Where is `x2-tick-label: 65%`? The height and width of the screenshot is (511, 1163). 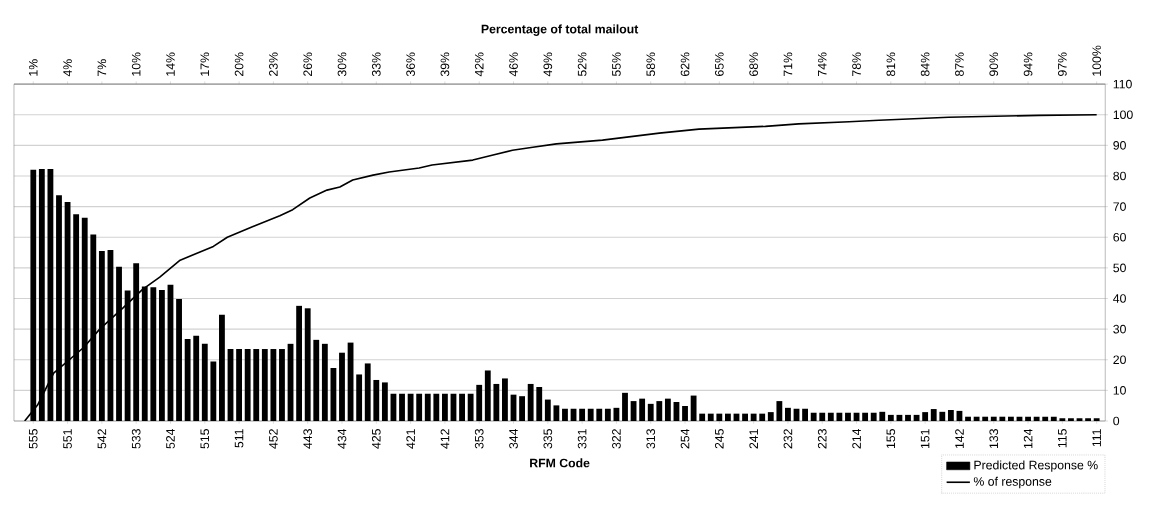 x2-tick-label: 65% is located at coordinates (719, 64).